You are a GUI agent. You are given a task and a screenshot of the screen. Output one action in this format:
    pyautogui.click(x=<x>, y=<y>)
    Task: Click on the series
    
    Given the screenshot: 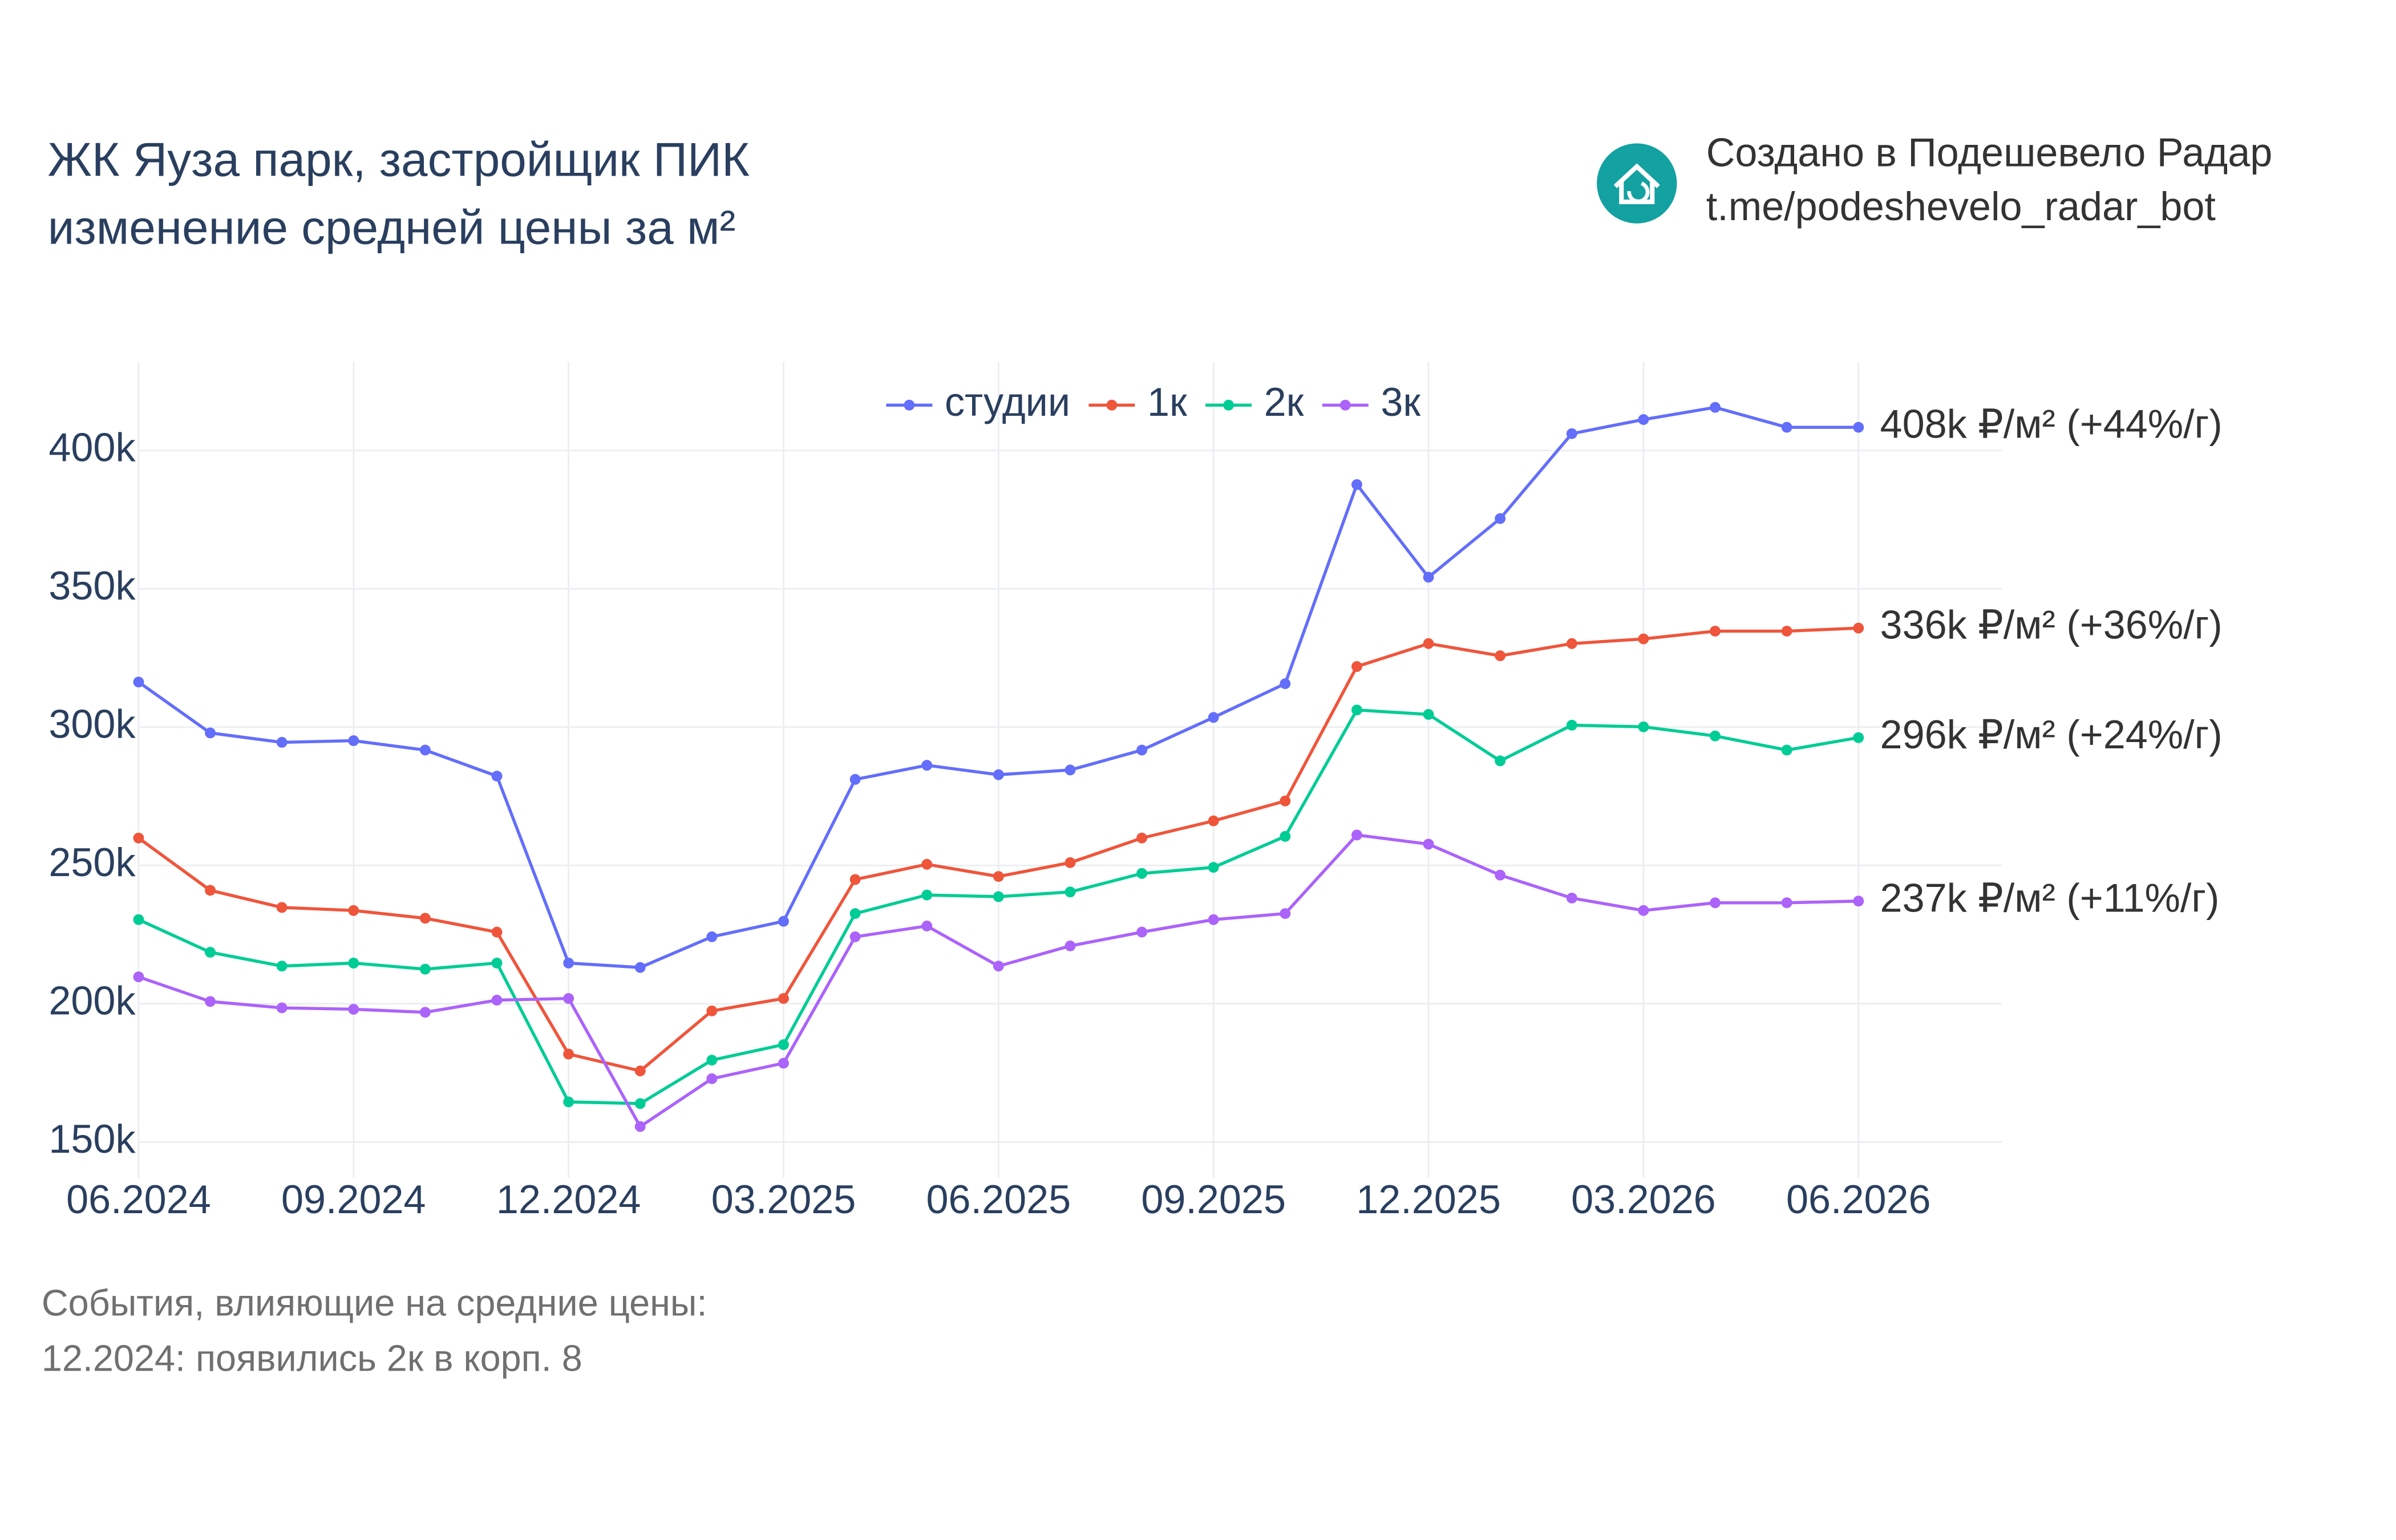 What is the action you would take?
    pyautogui.click(x=998, y=981)
    